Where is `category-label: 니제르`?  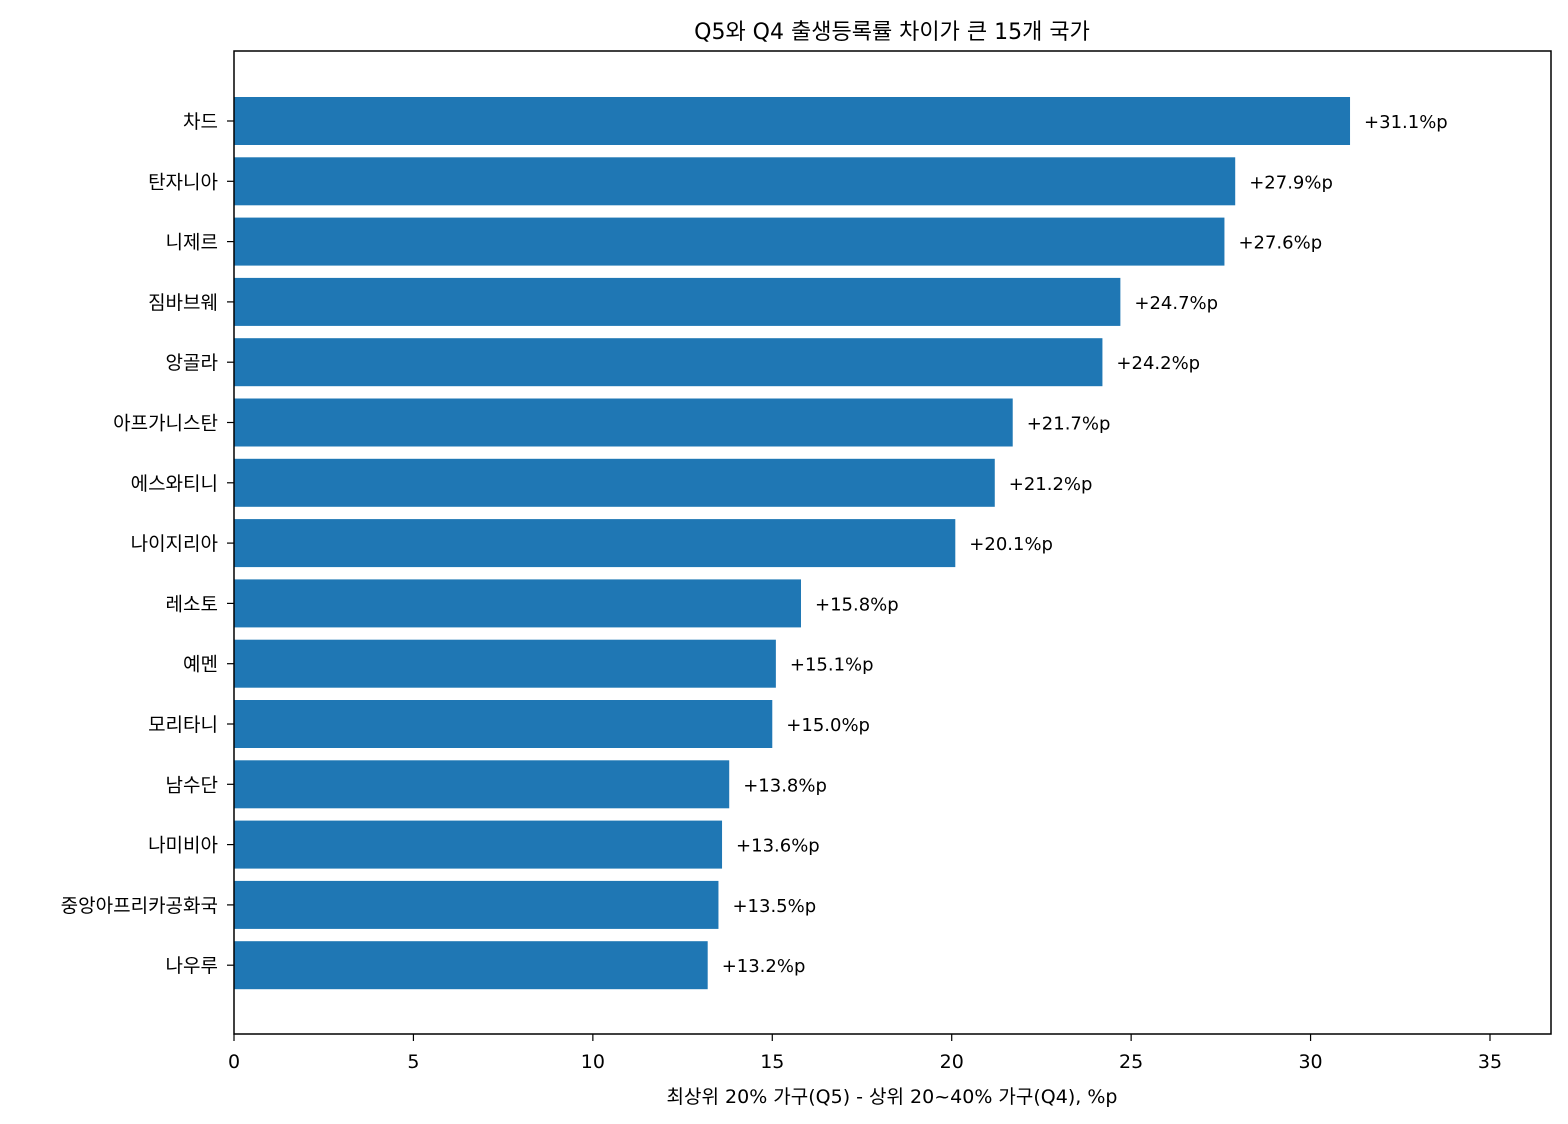 category-label: 니제르 is located at coordinates (192, 243).